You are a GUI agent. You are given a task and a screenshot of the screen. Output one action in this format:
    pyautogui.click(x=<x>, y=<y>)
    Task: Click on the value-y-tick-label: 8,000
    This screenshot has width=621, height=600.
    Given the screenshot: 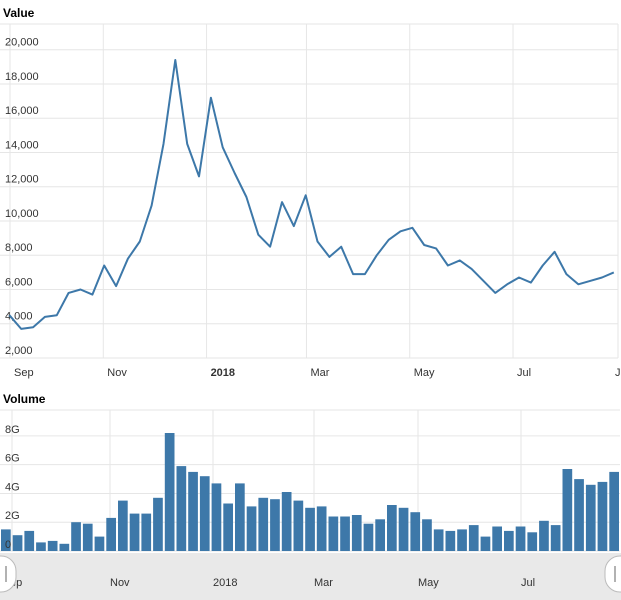 What is the action you would take?
    pyautogui.click(x=19, y=248)
    